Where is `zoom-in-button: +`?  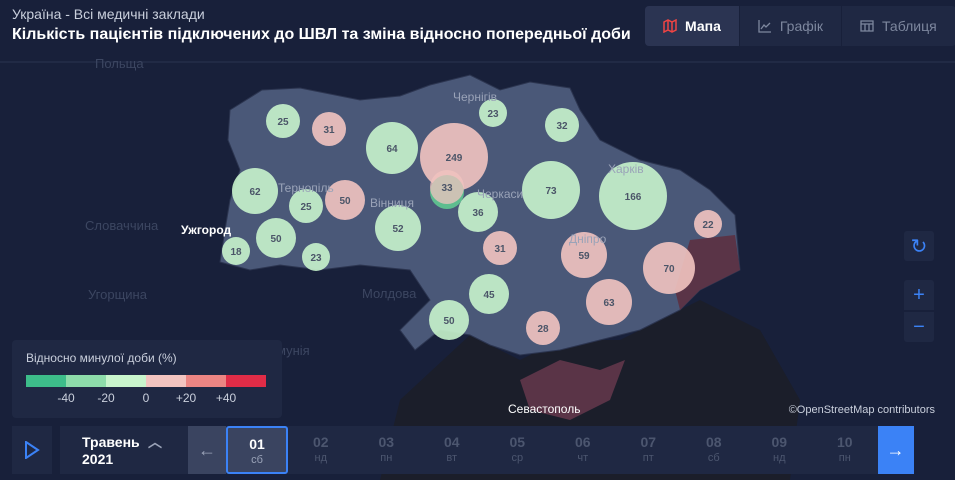
zoom-in-button: + is located at coordinates (919, 295).